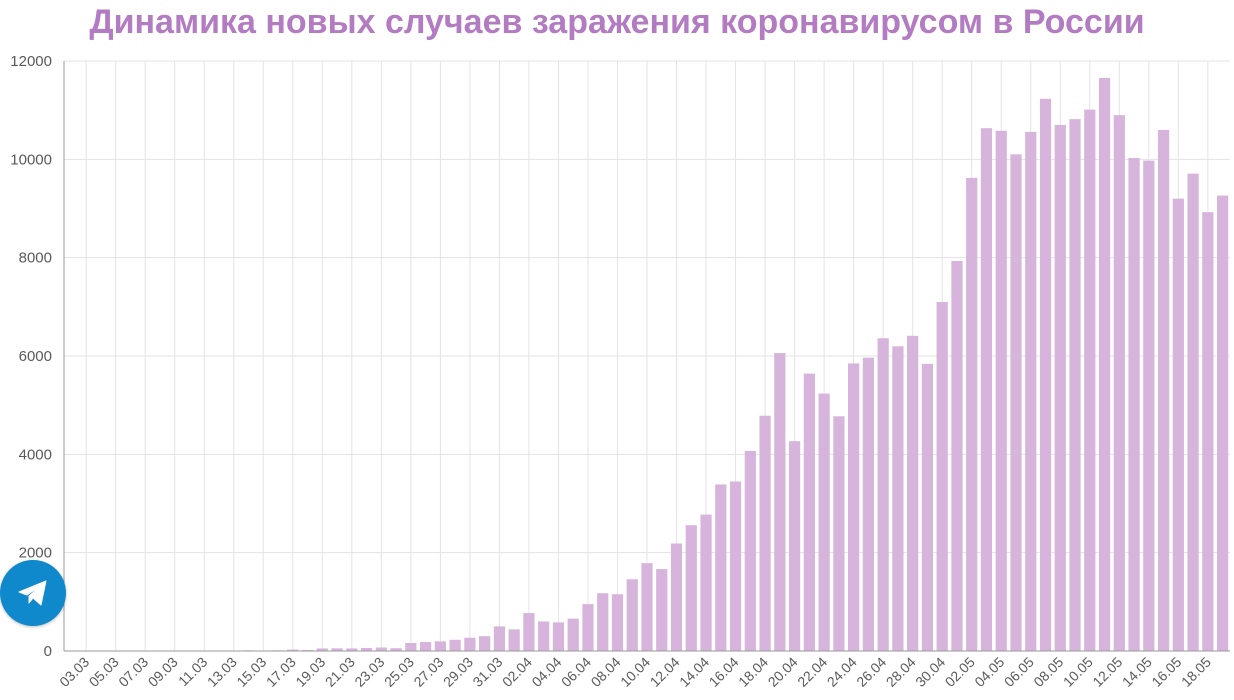 This screenshot has width=1234, height=700. I want to click on bar-02.05, so click(972, 414).